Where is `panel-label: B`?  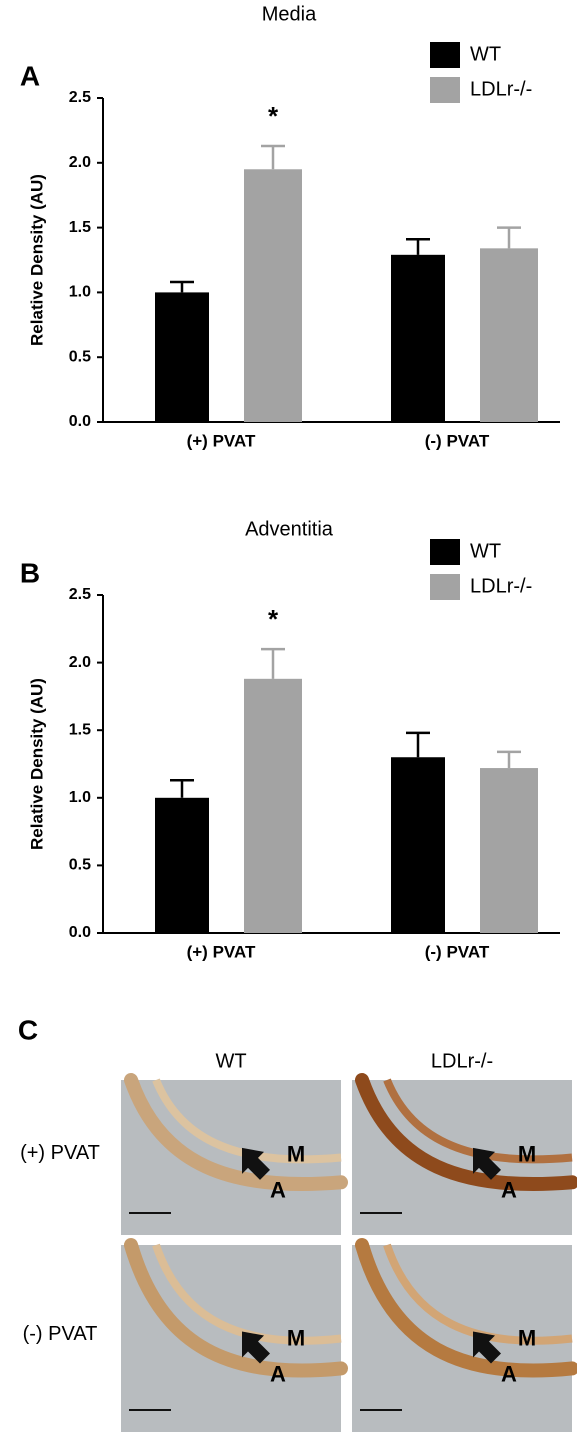 panel-label: B is located at coordinates (30, 572).